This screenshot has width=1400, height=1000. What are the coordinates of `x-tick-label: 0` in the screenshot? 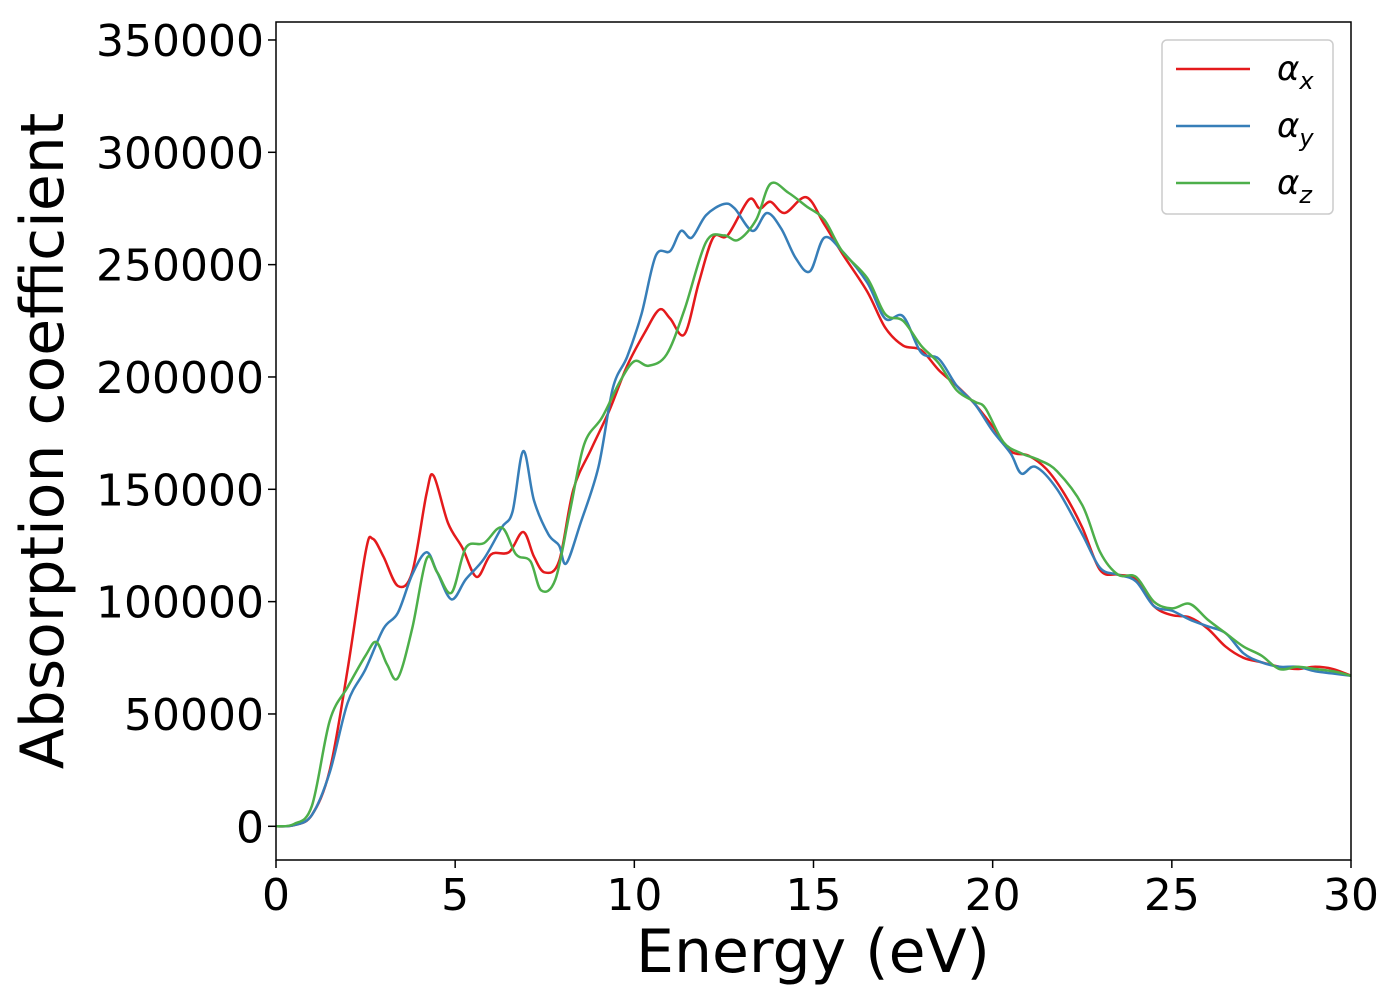 It's located at (276, 895).